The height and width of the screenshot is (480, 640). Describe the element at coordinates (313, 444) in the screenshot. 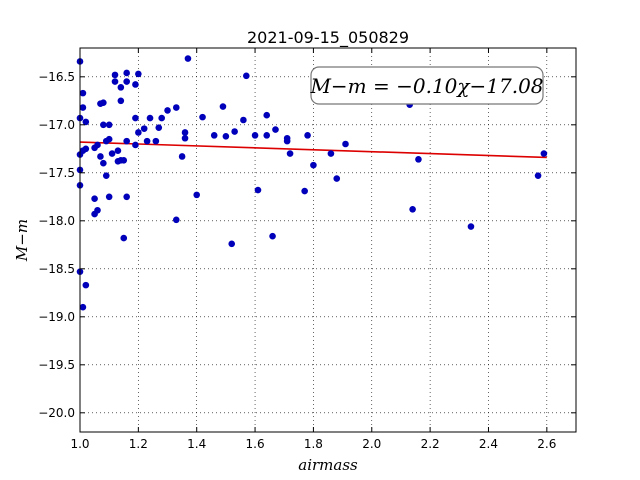

I see `x-tick-label: 1.8` at that location.